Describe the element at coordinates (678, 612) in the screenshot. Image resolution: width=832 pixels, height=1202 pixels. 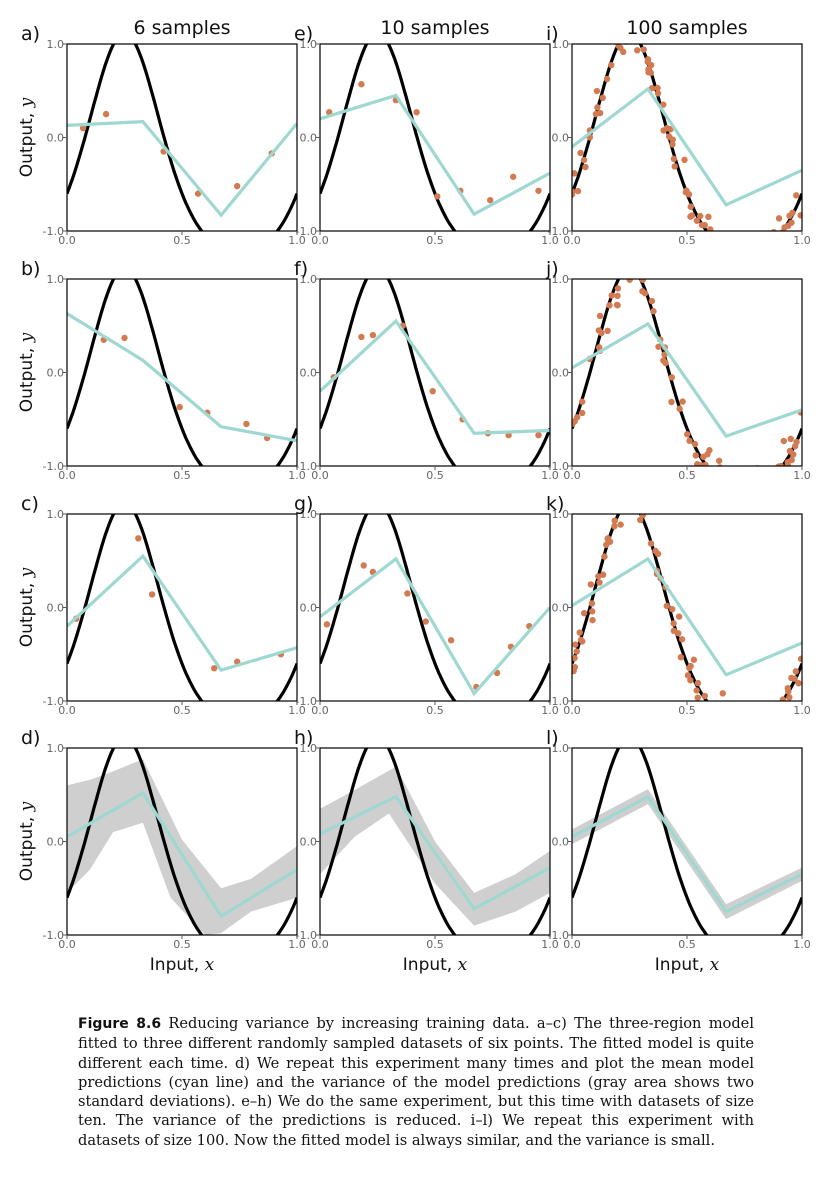
I see `panel-k: 0.0 0.5 1.0-1.00.01.0k)` at that location.